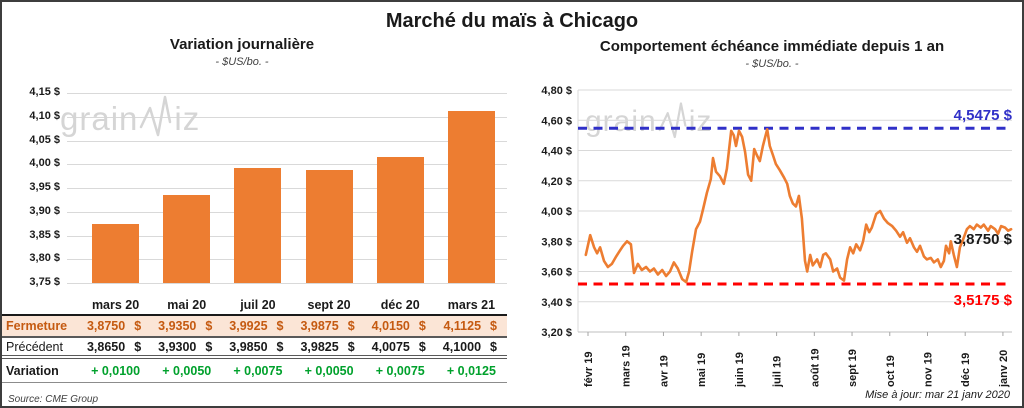 The width and height of the screenshot is (1024, 408). I want to click on table-cell: 4,0075 $, so click(400, 348).